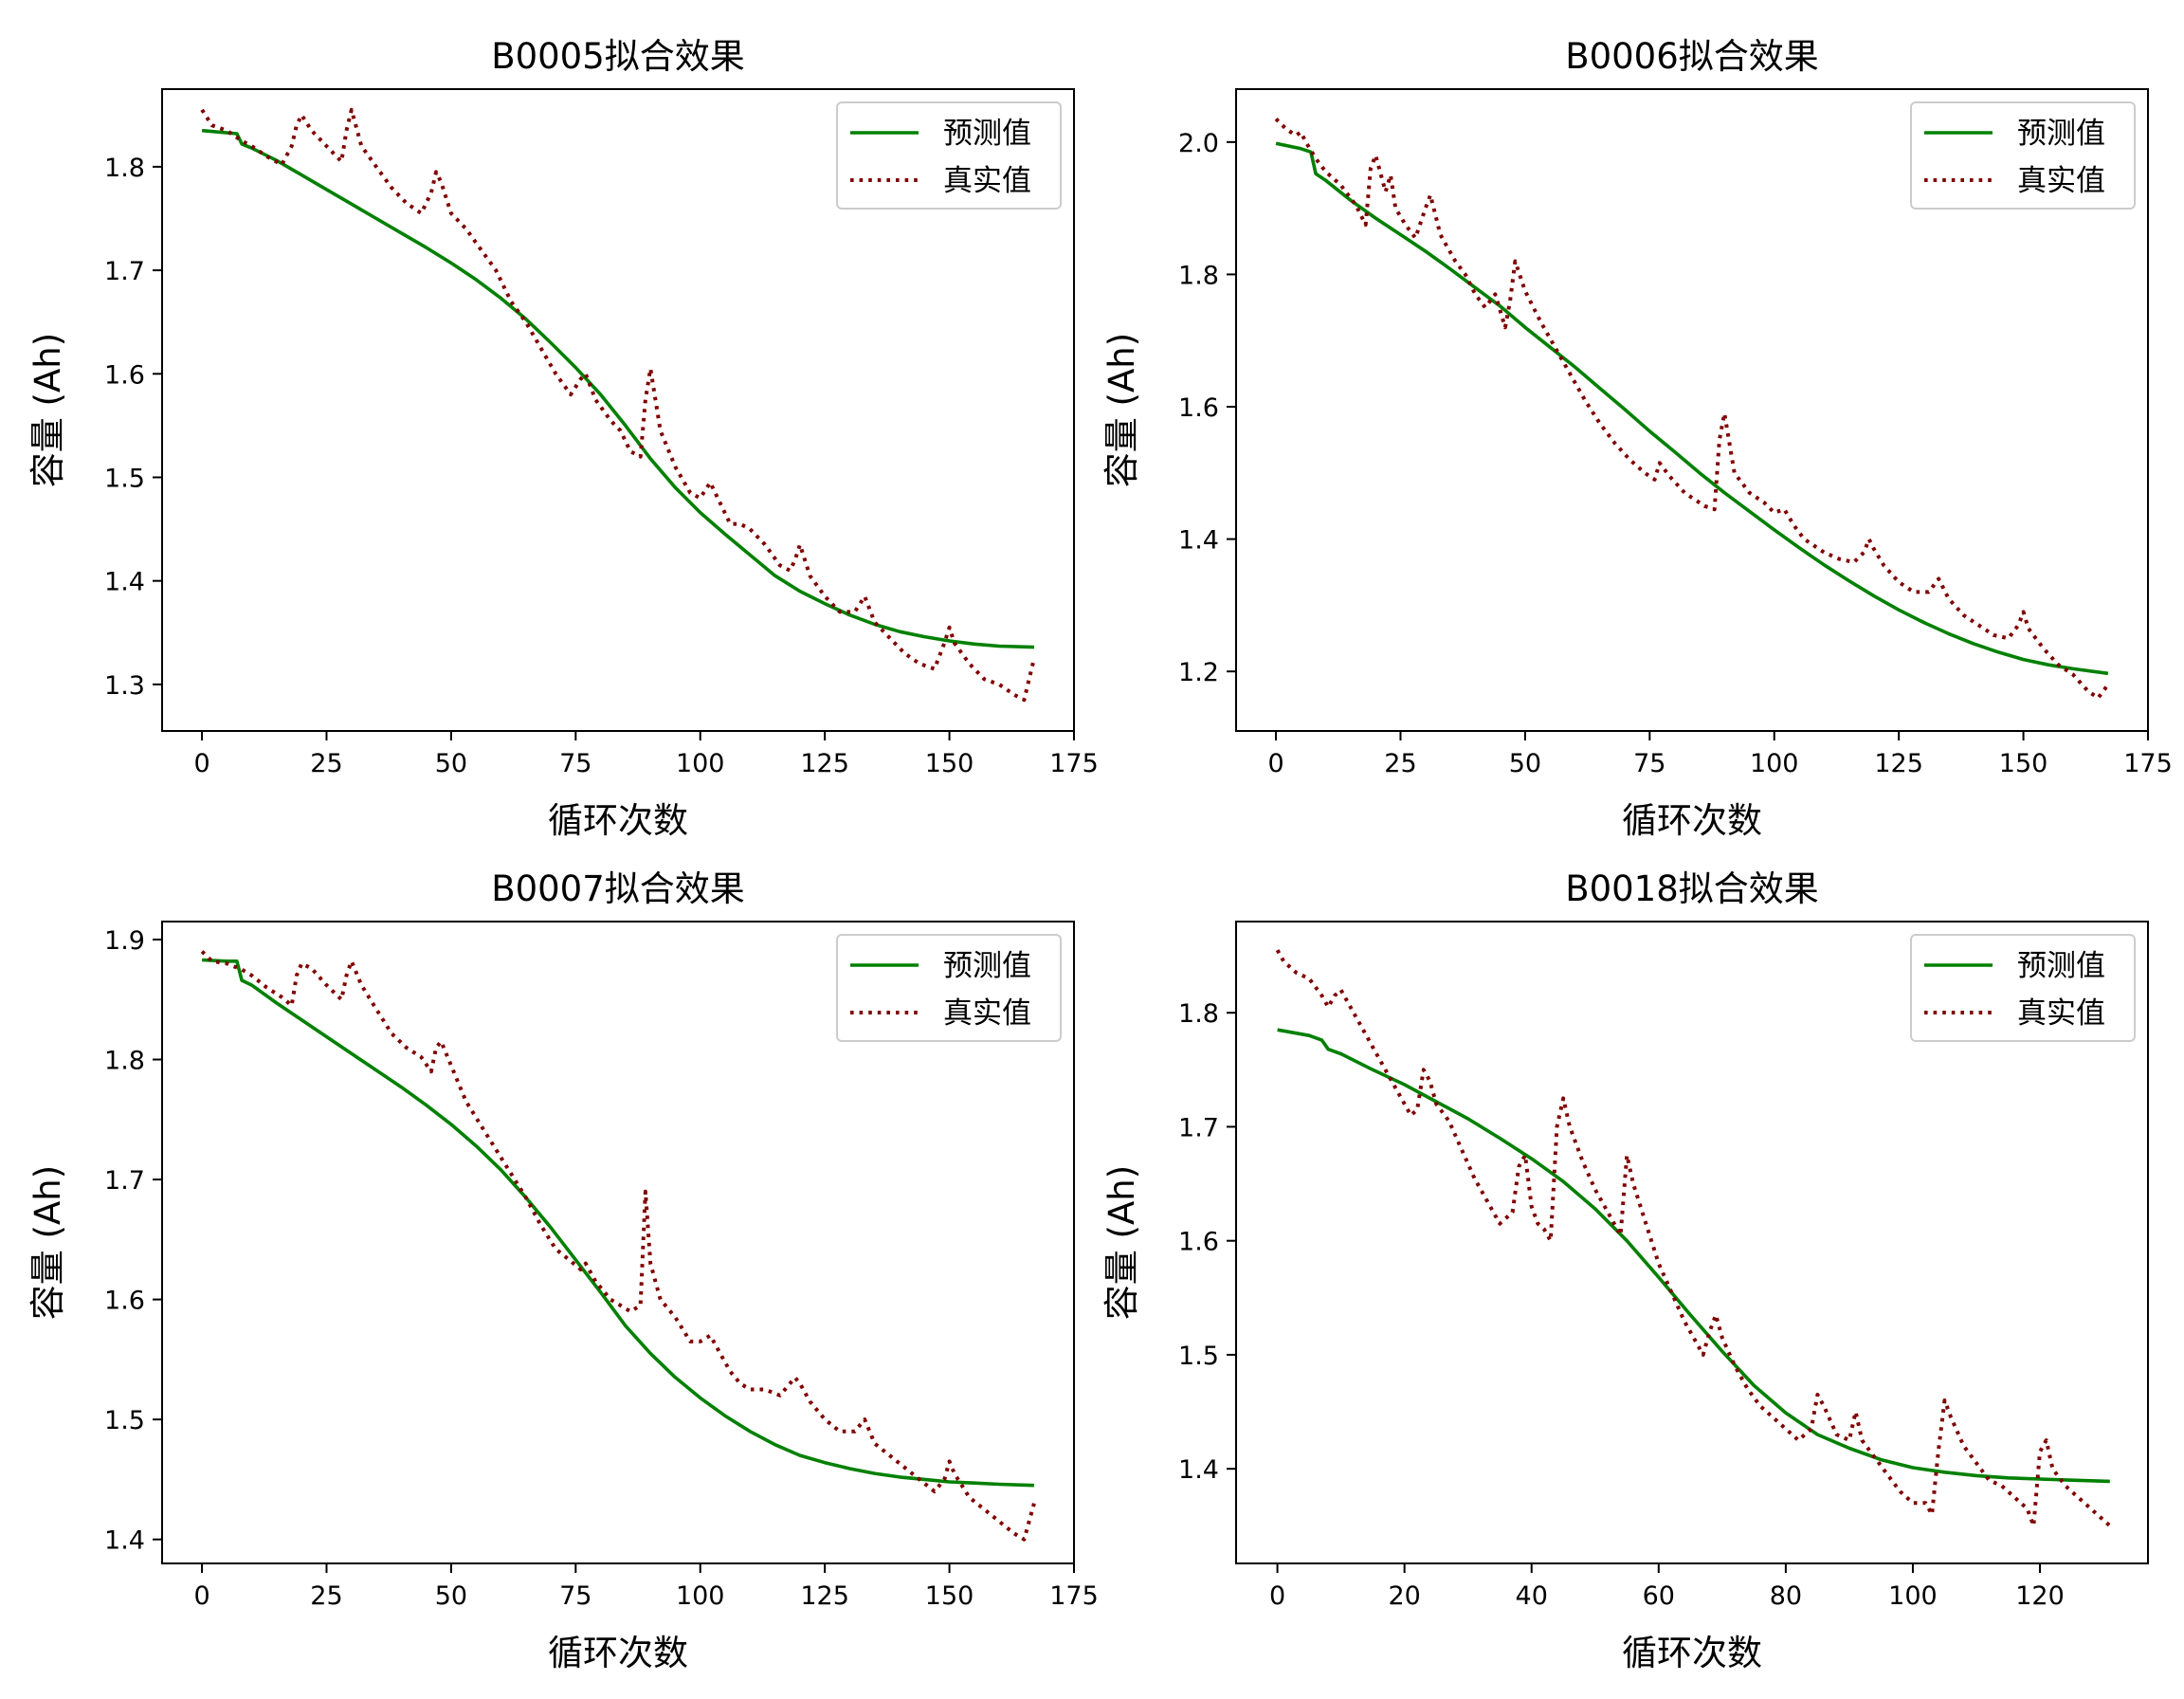 The image size is (2184, 1699). I want to click on x-tick-label: 80, so click(1786, 1596).